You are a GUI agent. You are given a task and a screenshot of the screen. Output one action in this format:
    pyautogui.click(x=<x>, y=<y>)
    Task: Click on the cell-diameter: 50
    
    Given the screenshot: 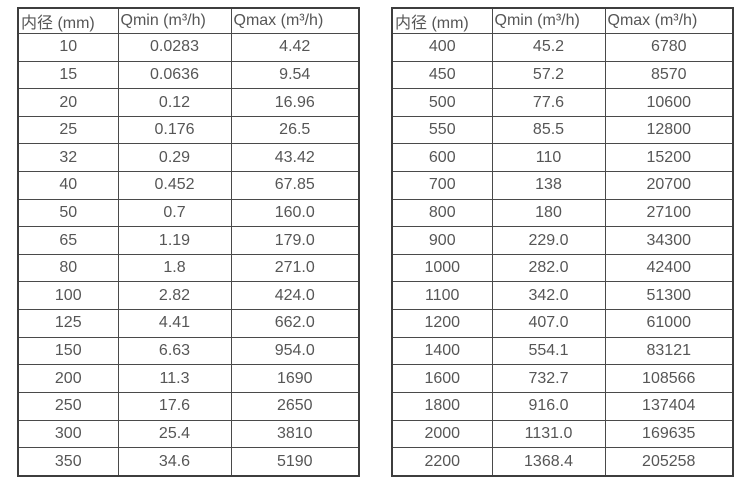 What is the action you would take?
    pyautogui.click(x=68, y=213)
    